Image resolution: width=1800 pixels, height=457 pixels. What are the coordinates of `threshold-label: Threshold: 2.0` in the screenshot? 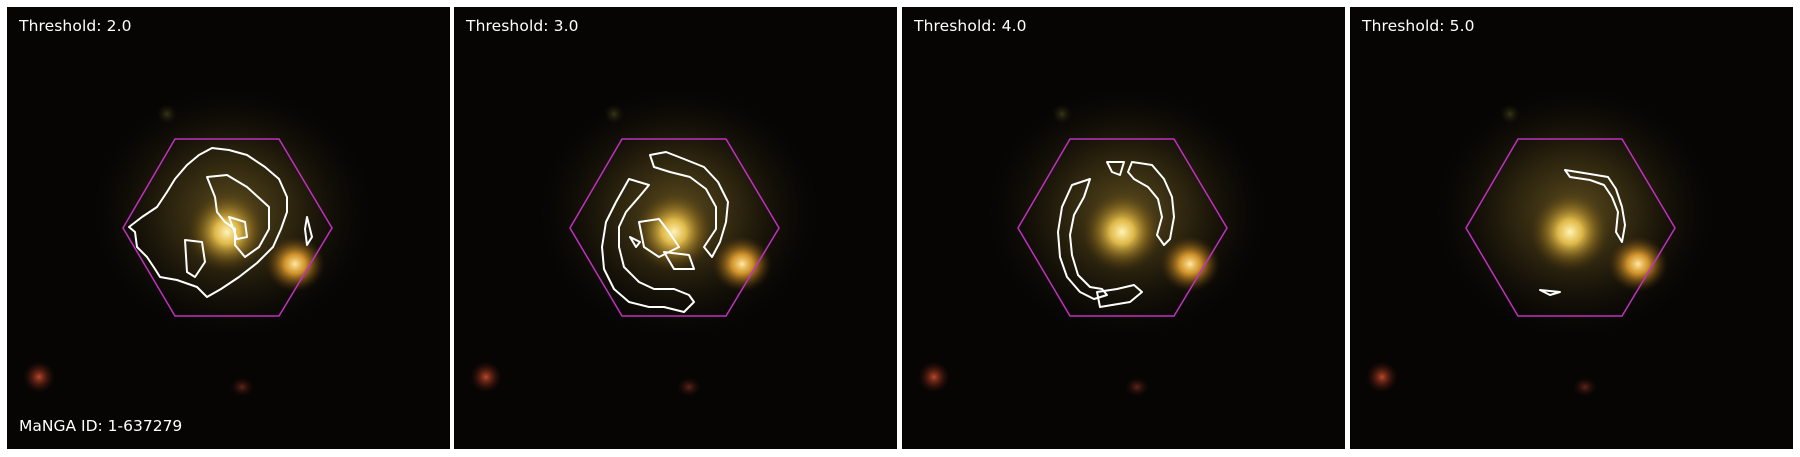 It's located at (75, 26).